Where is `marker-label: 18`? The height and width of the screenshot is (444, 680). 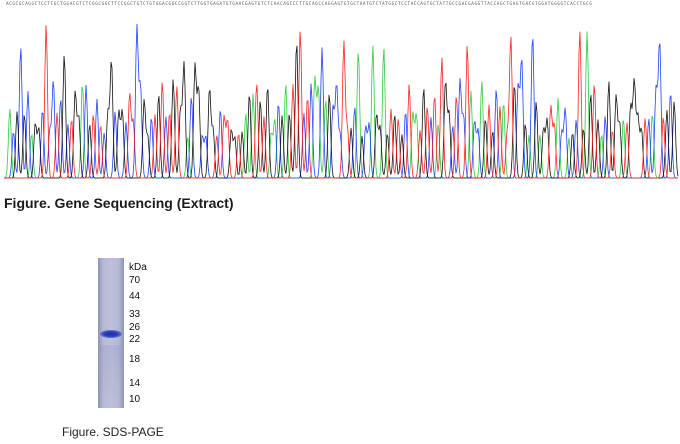 marker-label: 18 is located at coordinates (135, 359).